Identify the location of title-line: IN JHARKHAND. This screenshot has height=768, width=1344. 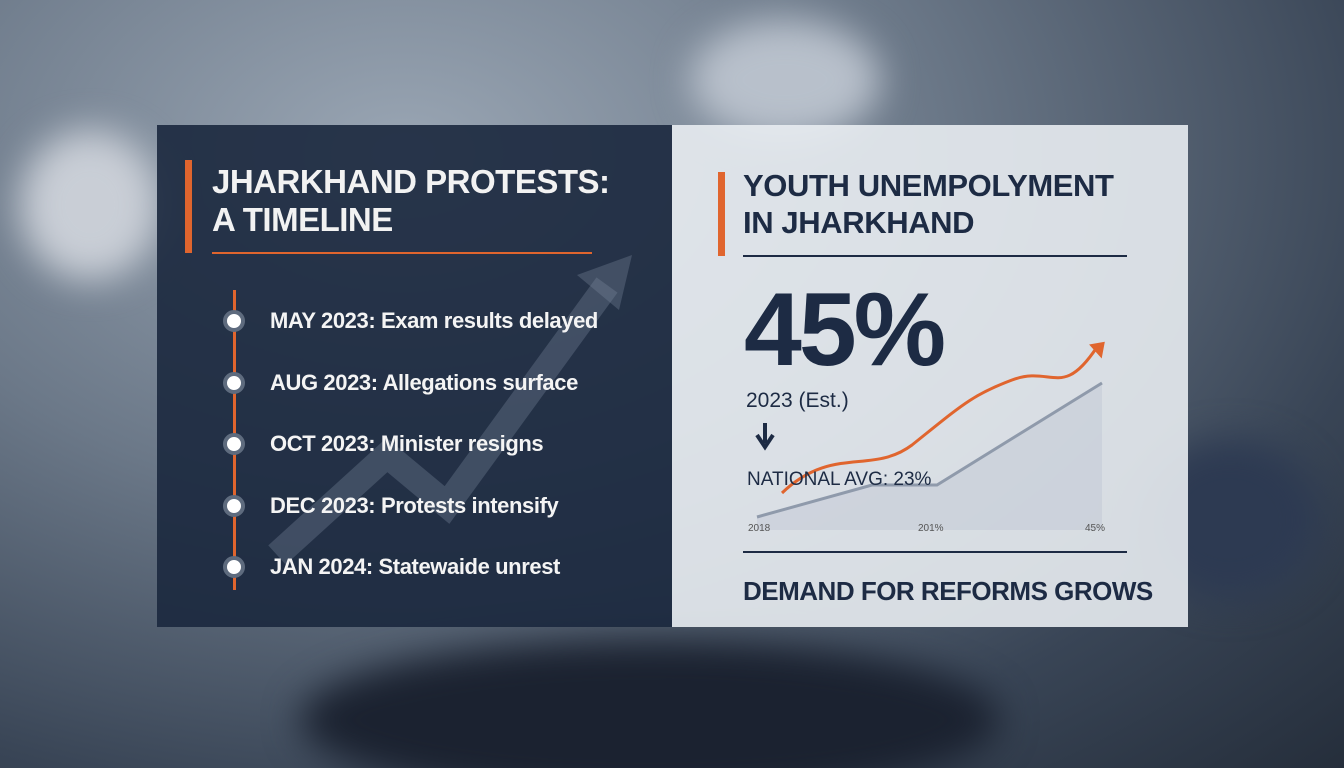
(859, 222).